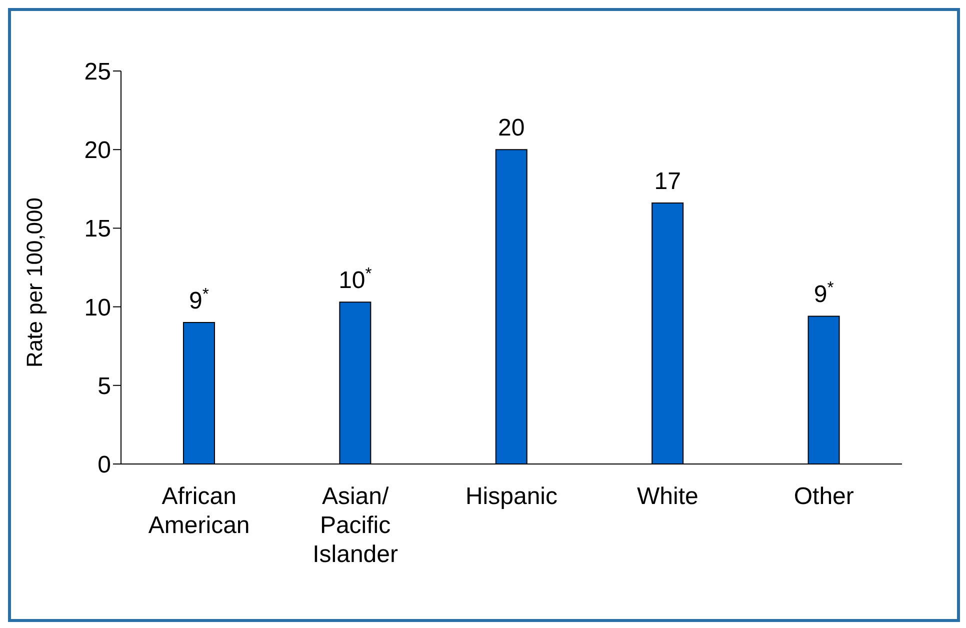  I want to click on y-tick-label: 5, so click(104, 386).